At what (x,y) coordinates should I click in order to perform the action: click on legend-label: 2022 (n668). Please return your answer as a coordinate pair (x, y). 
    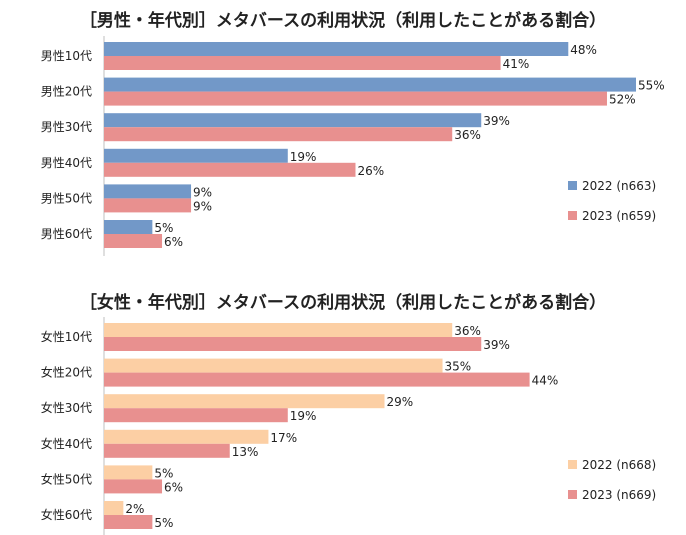
    Looking at the image, I should click on (619, 465).